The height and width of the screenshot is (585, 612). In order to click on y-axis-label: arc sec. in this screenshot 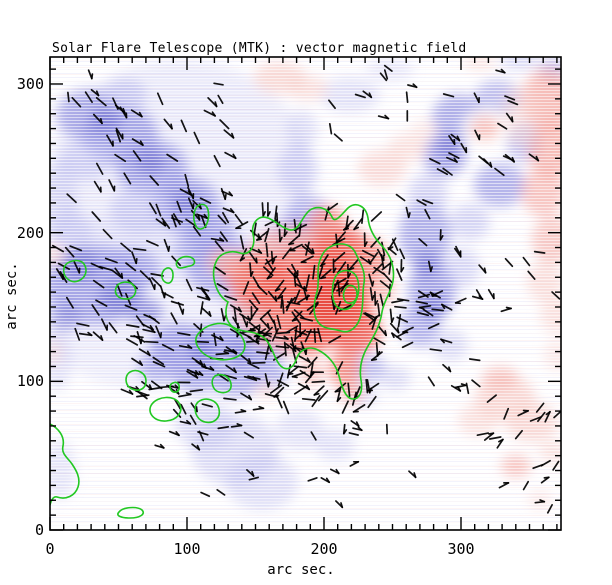, I will do `click(12, 296)`.